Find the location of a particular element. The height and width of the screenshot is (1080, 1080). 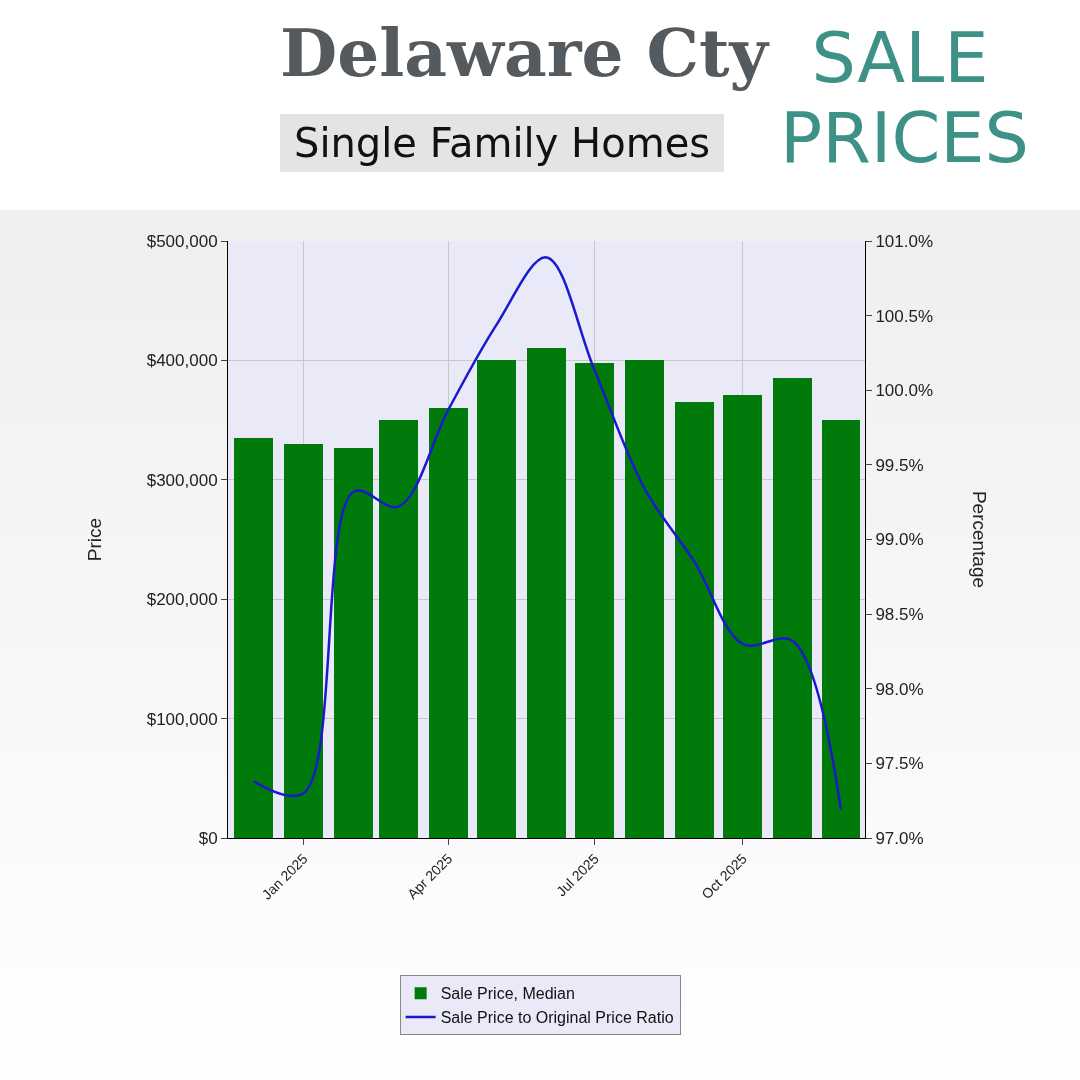

y-tick-label: $400,000 is located at coordinates (182, 361).